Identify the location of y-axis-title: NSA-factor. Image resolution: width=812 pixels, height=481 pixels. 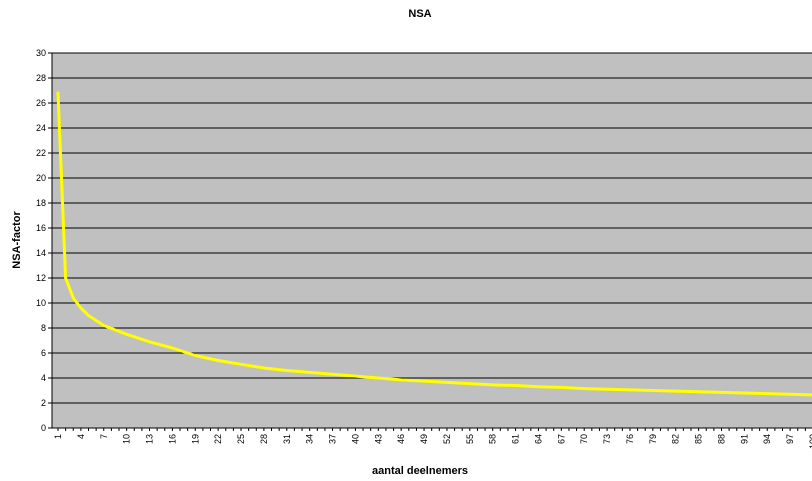
(17, 240).